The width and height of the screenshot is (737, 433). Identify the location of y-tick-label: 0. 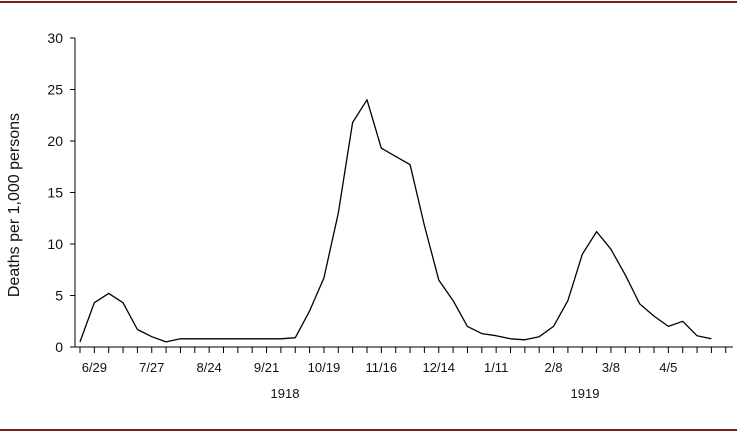
(59, 347).